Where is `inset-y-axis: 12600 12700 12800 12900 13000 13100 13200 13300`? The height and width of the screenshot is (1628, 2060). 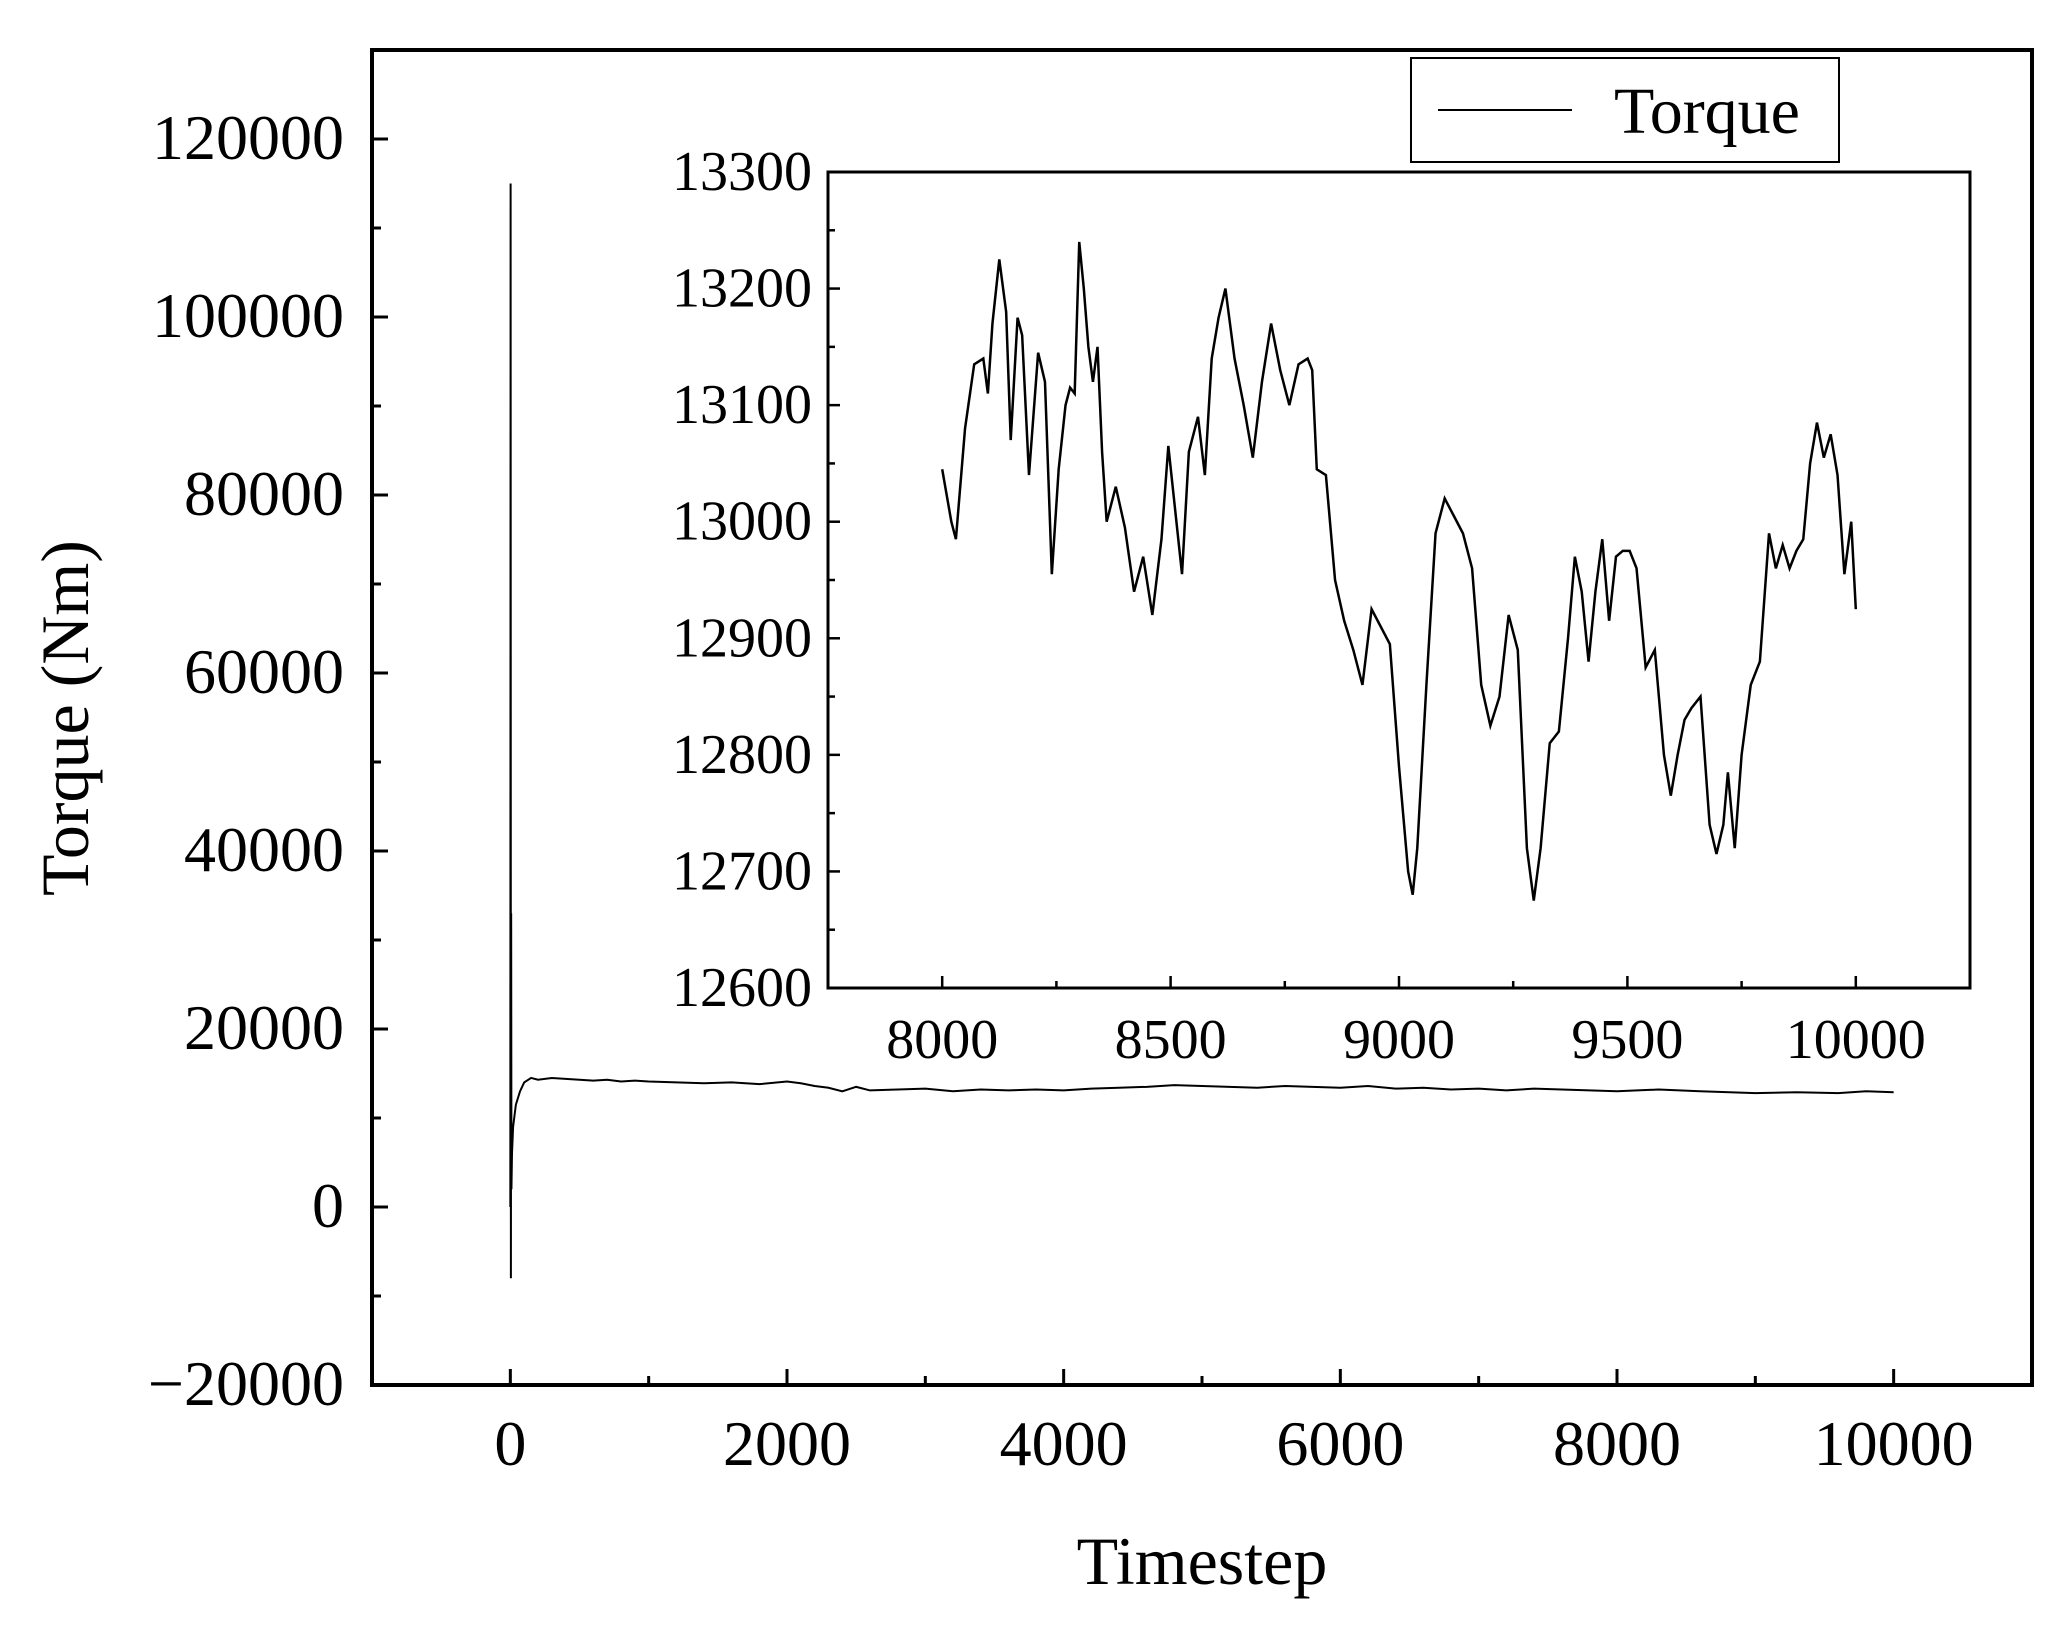
inset-y-axis: 12600 12700 12800 12900 13000 13100 13200 13300 is located at coordinates (756, 580).